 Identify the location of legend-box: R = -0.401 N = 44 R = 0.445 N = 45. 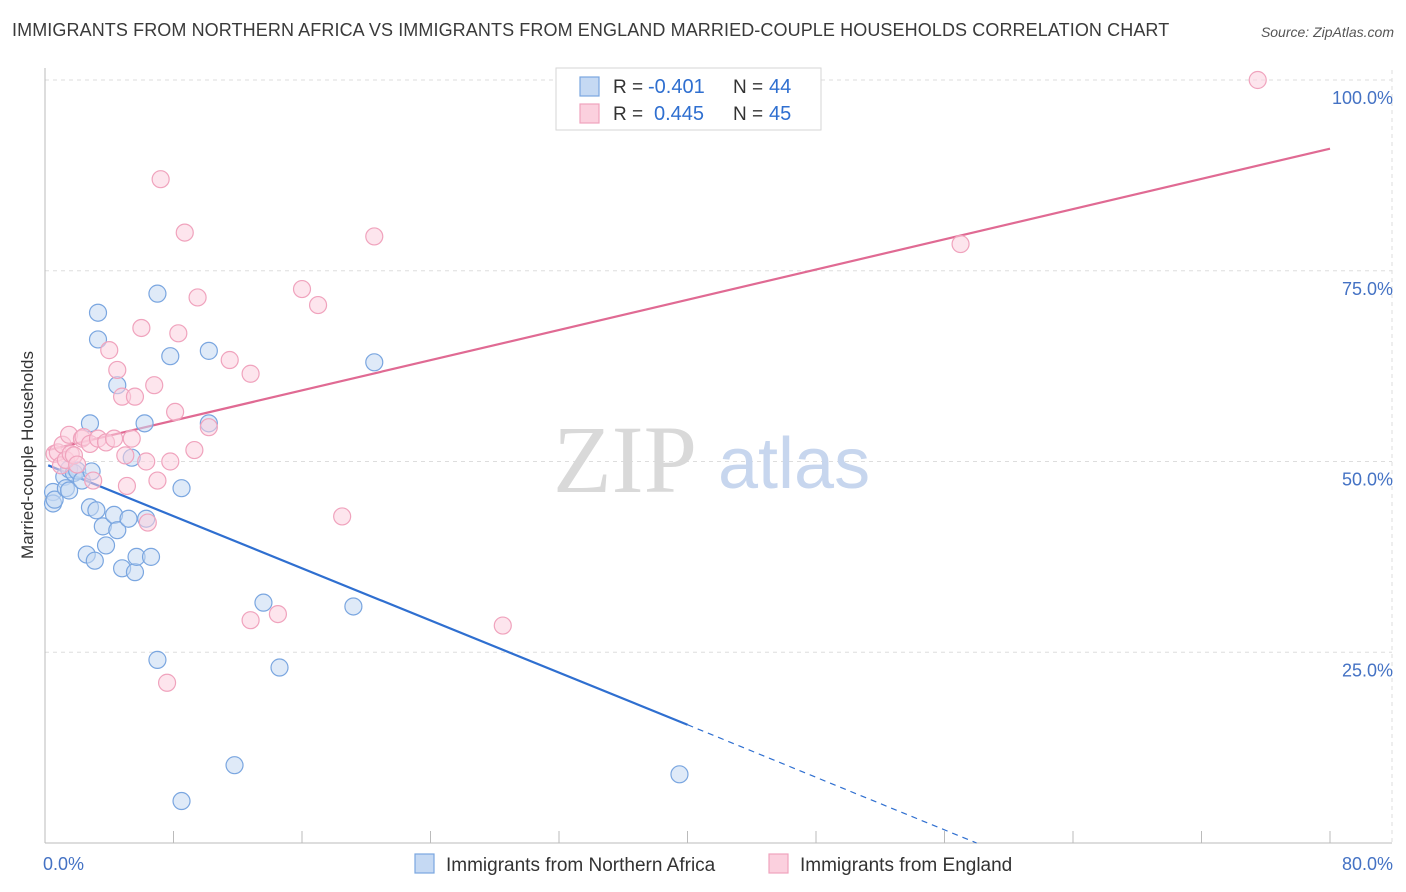
(688, 99).